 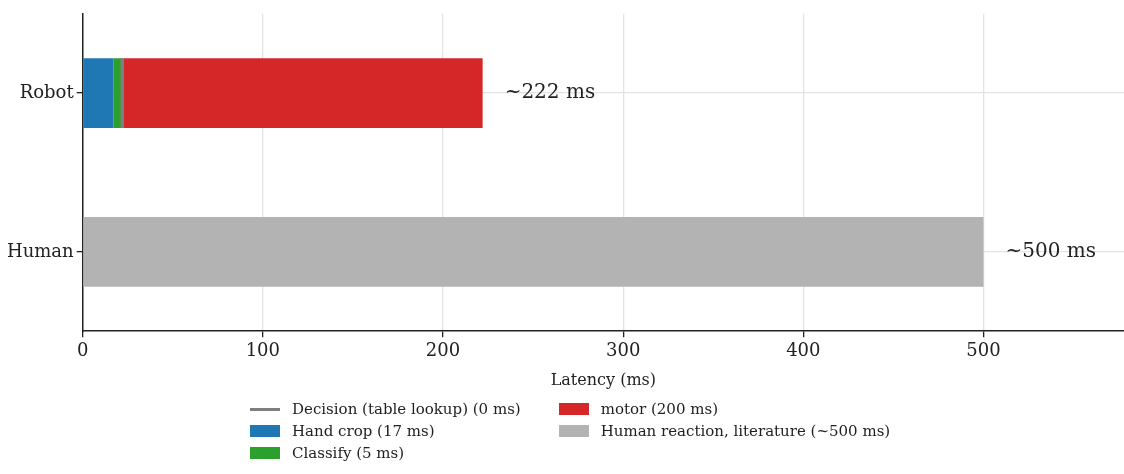 What do you see at coordinates (745, 431) in the screenshot?
I see `legend-label: Human reaction, literature (~500 ms)` at bounding box center [745, 431].